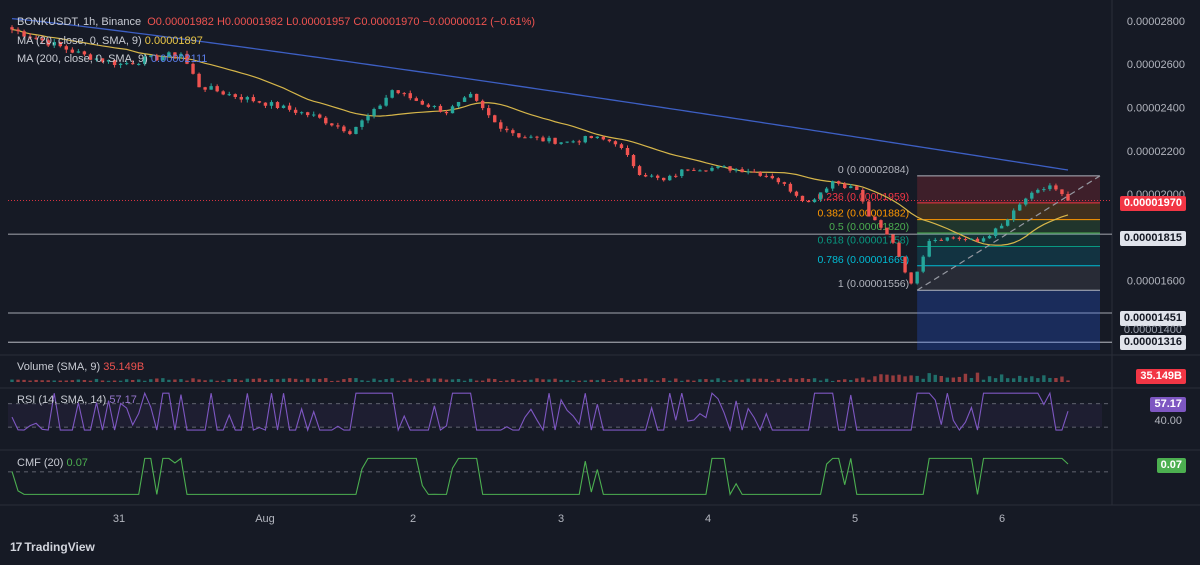  I want to click on fib-trend-line, so click(1008, 233).